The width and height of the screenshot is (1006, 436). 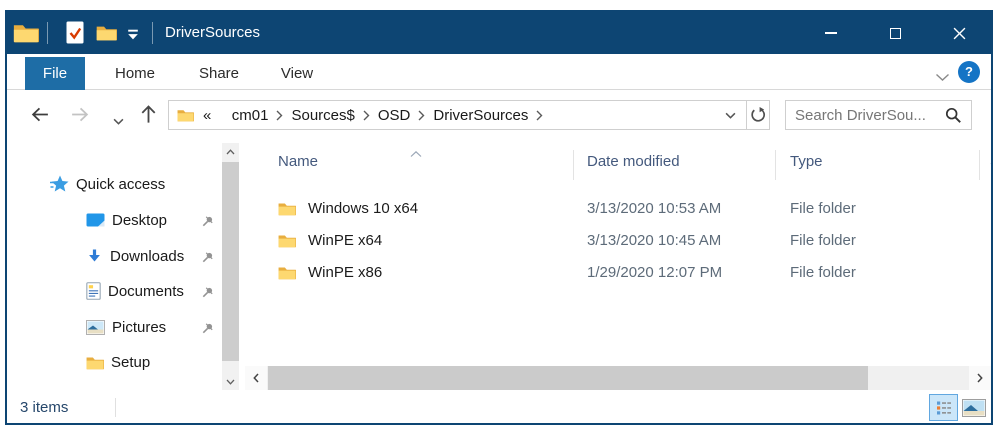 What do you see at coordinates (416, 153) in the screenshot?
I see `sort-ascending-icon` at bounding box center [416, 153].